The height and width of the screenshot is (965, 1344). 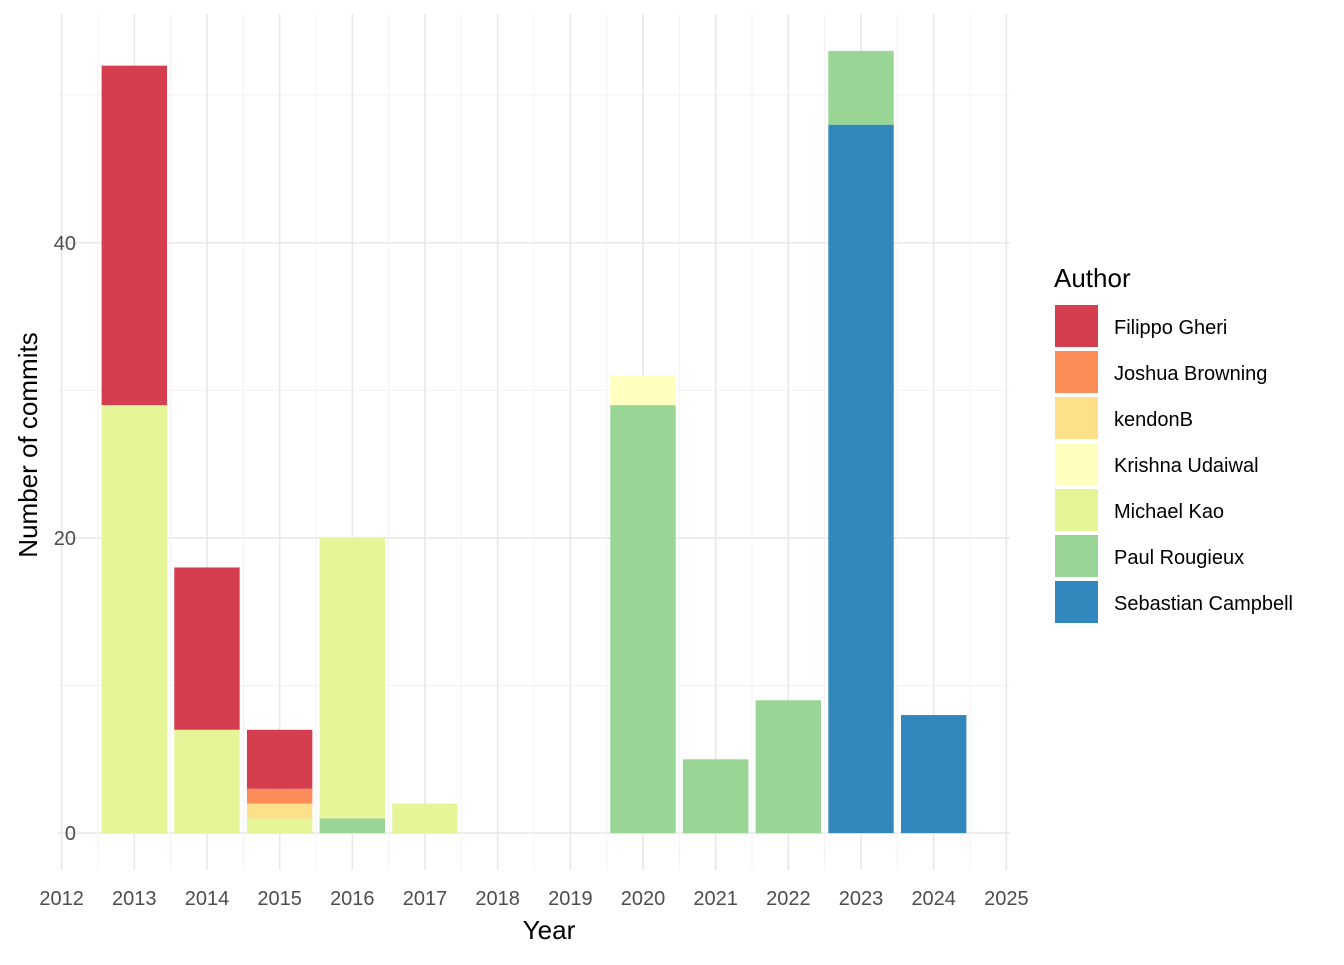 What do you see at coordinates (933, 774) in the screenshot?
I see `bar-segment-2024-sebastian-campbell` at bounding box center [933, 774].